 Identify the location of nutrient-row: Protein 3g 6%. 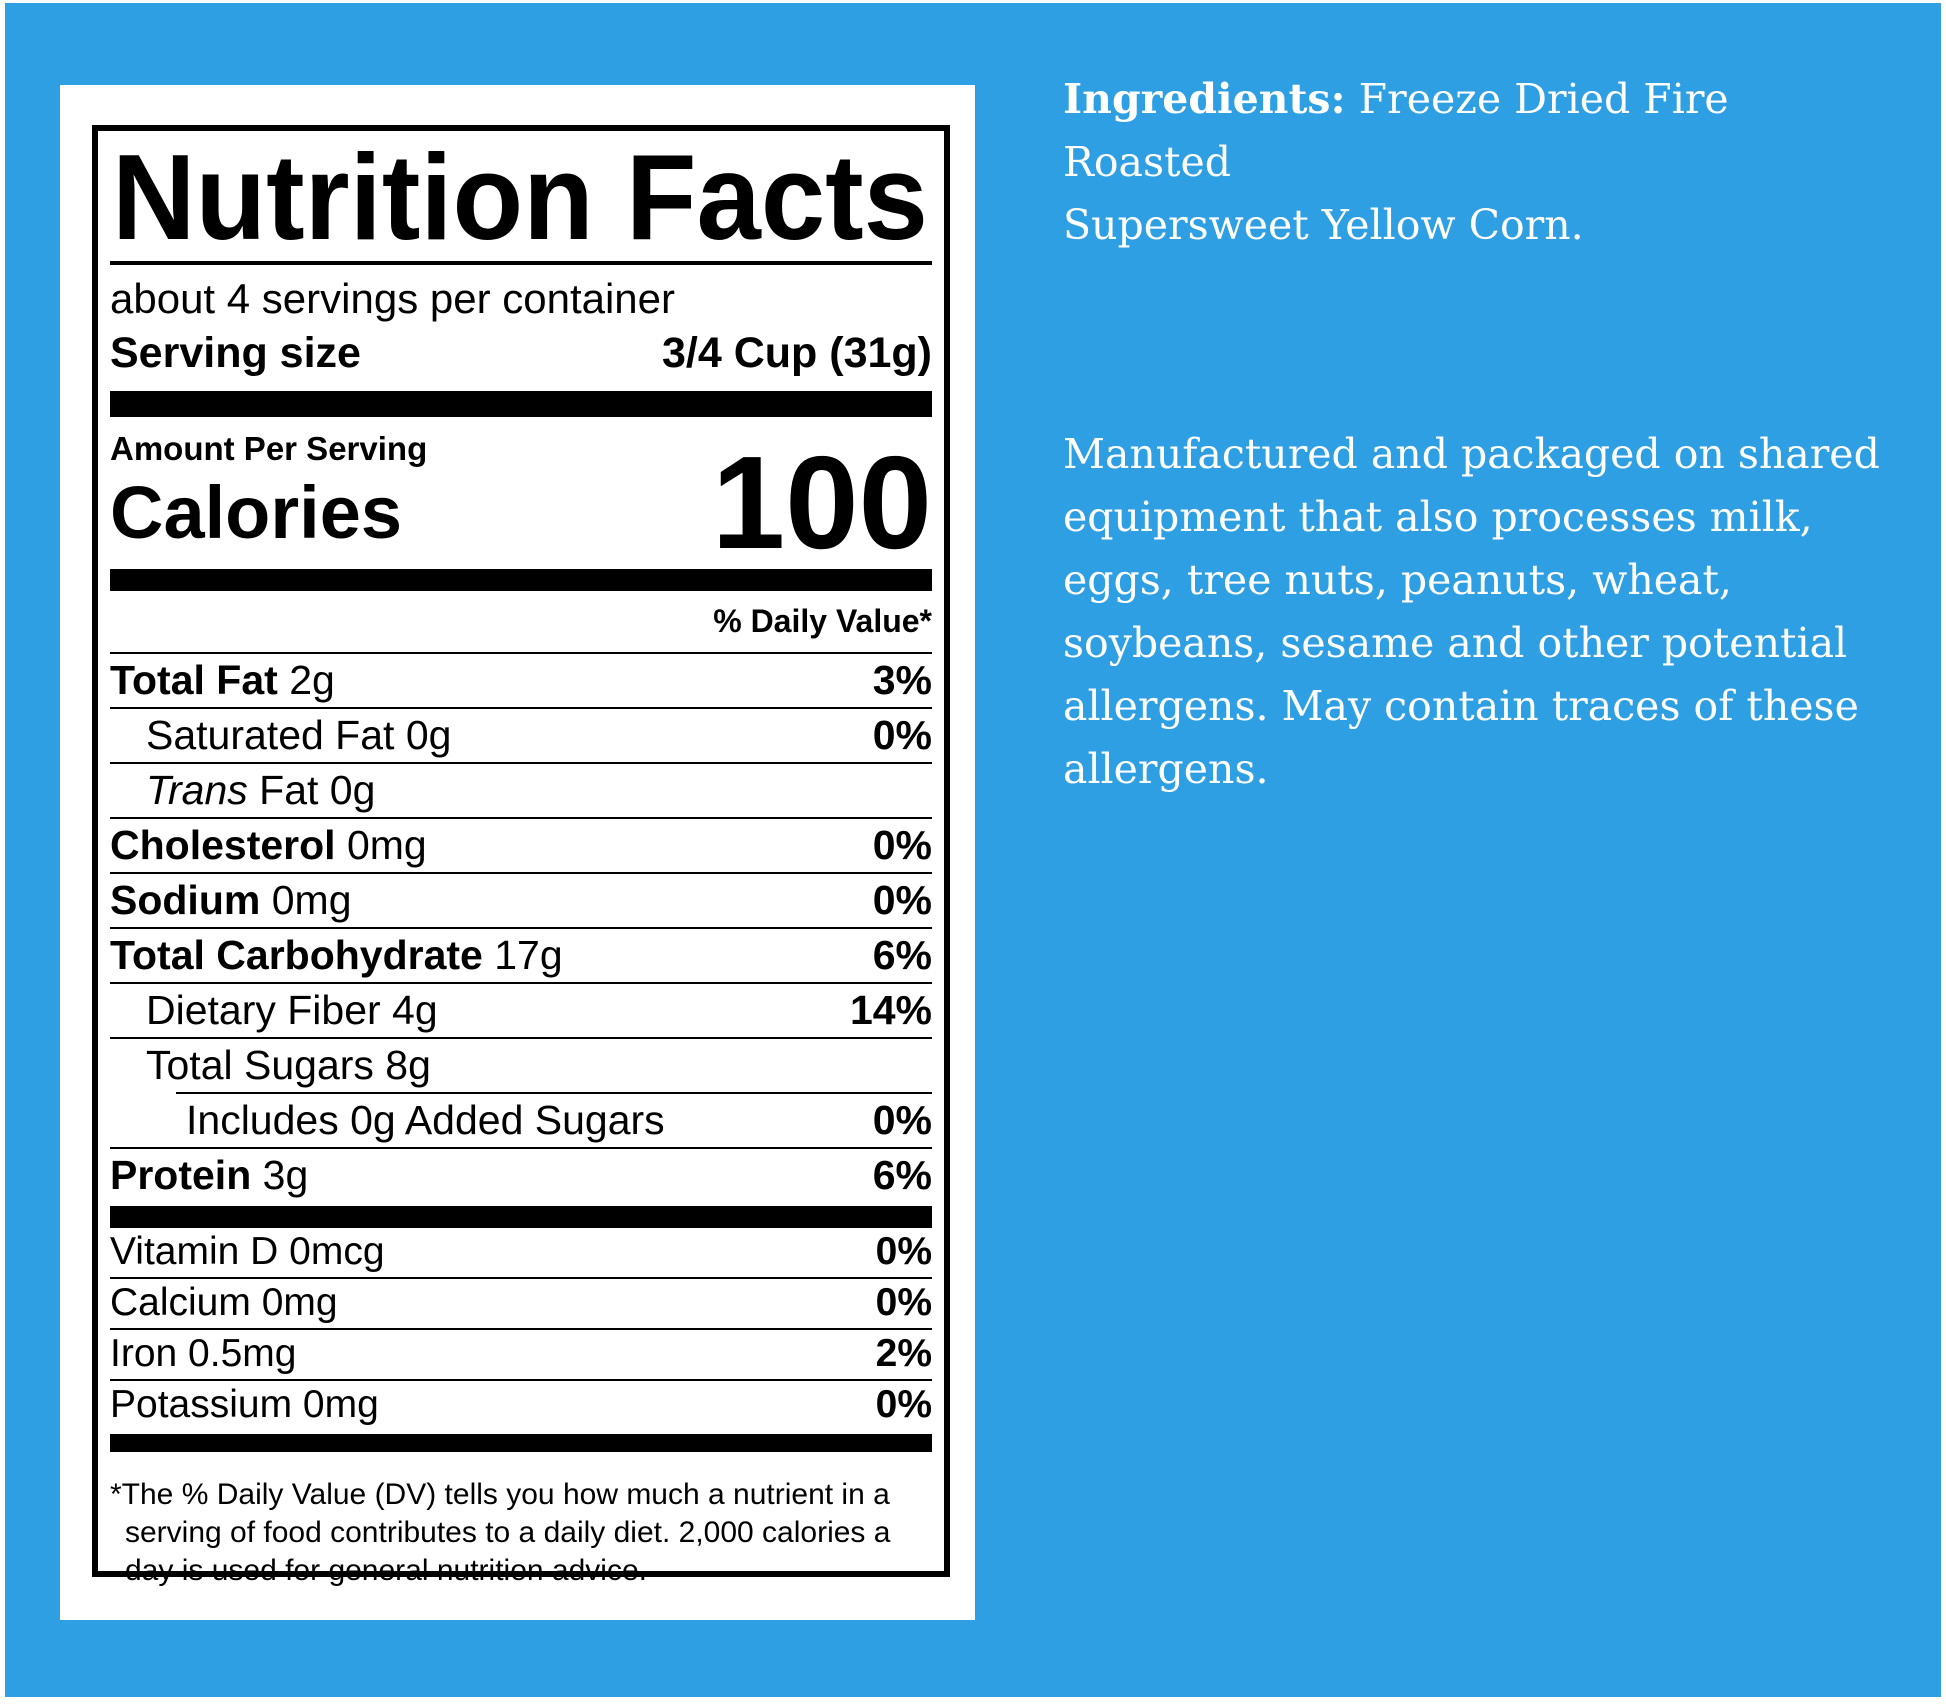
(521, 1175).